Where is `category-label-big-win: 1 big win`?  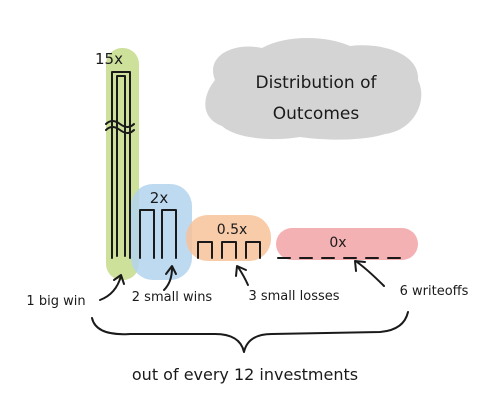 category-label-big-win: 1 big win is located at coordinates (55, 301).